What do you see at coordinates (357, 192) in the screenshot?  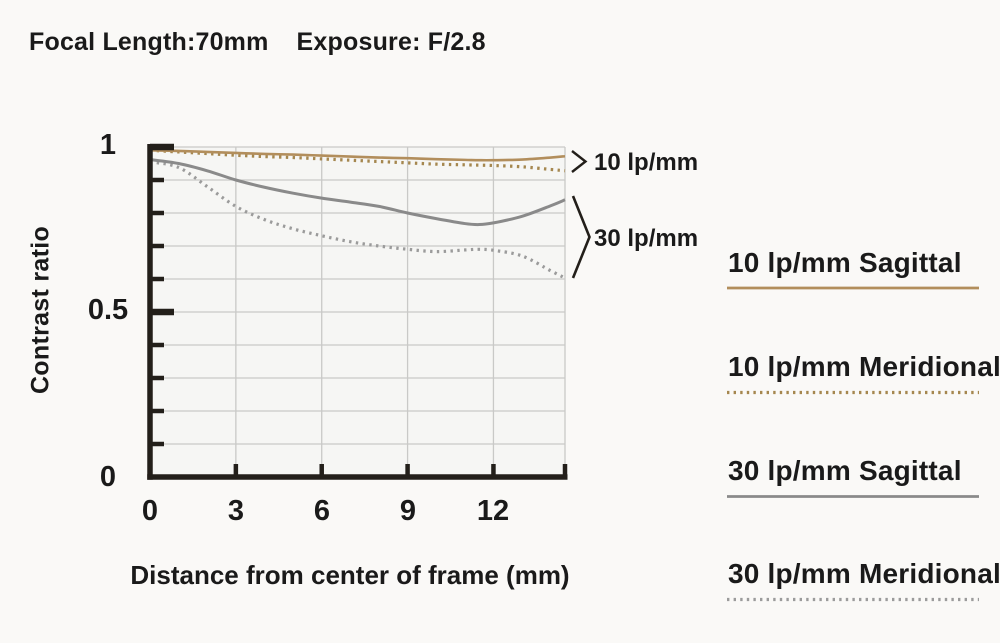 I see `series-30-lp-mm-sagittal` at bounding box center [357, 192].